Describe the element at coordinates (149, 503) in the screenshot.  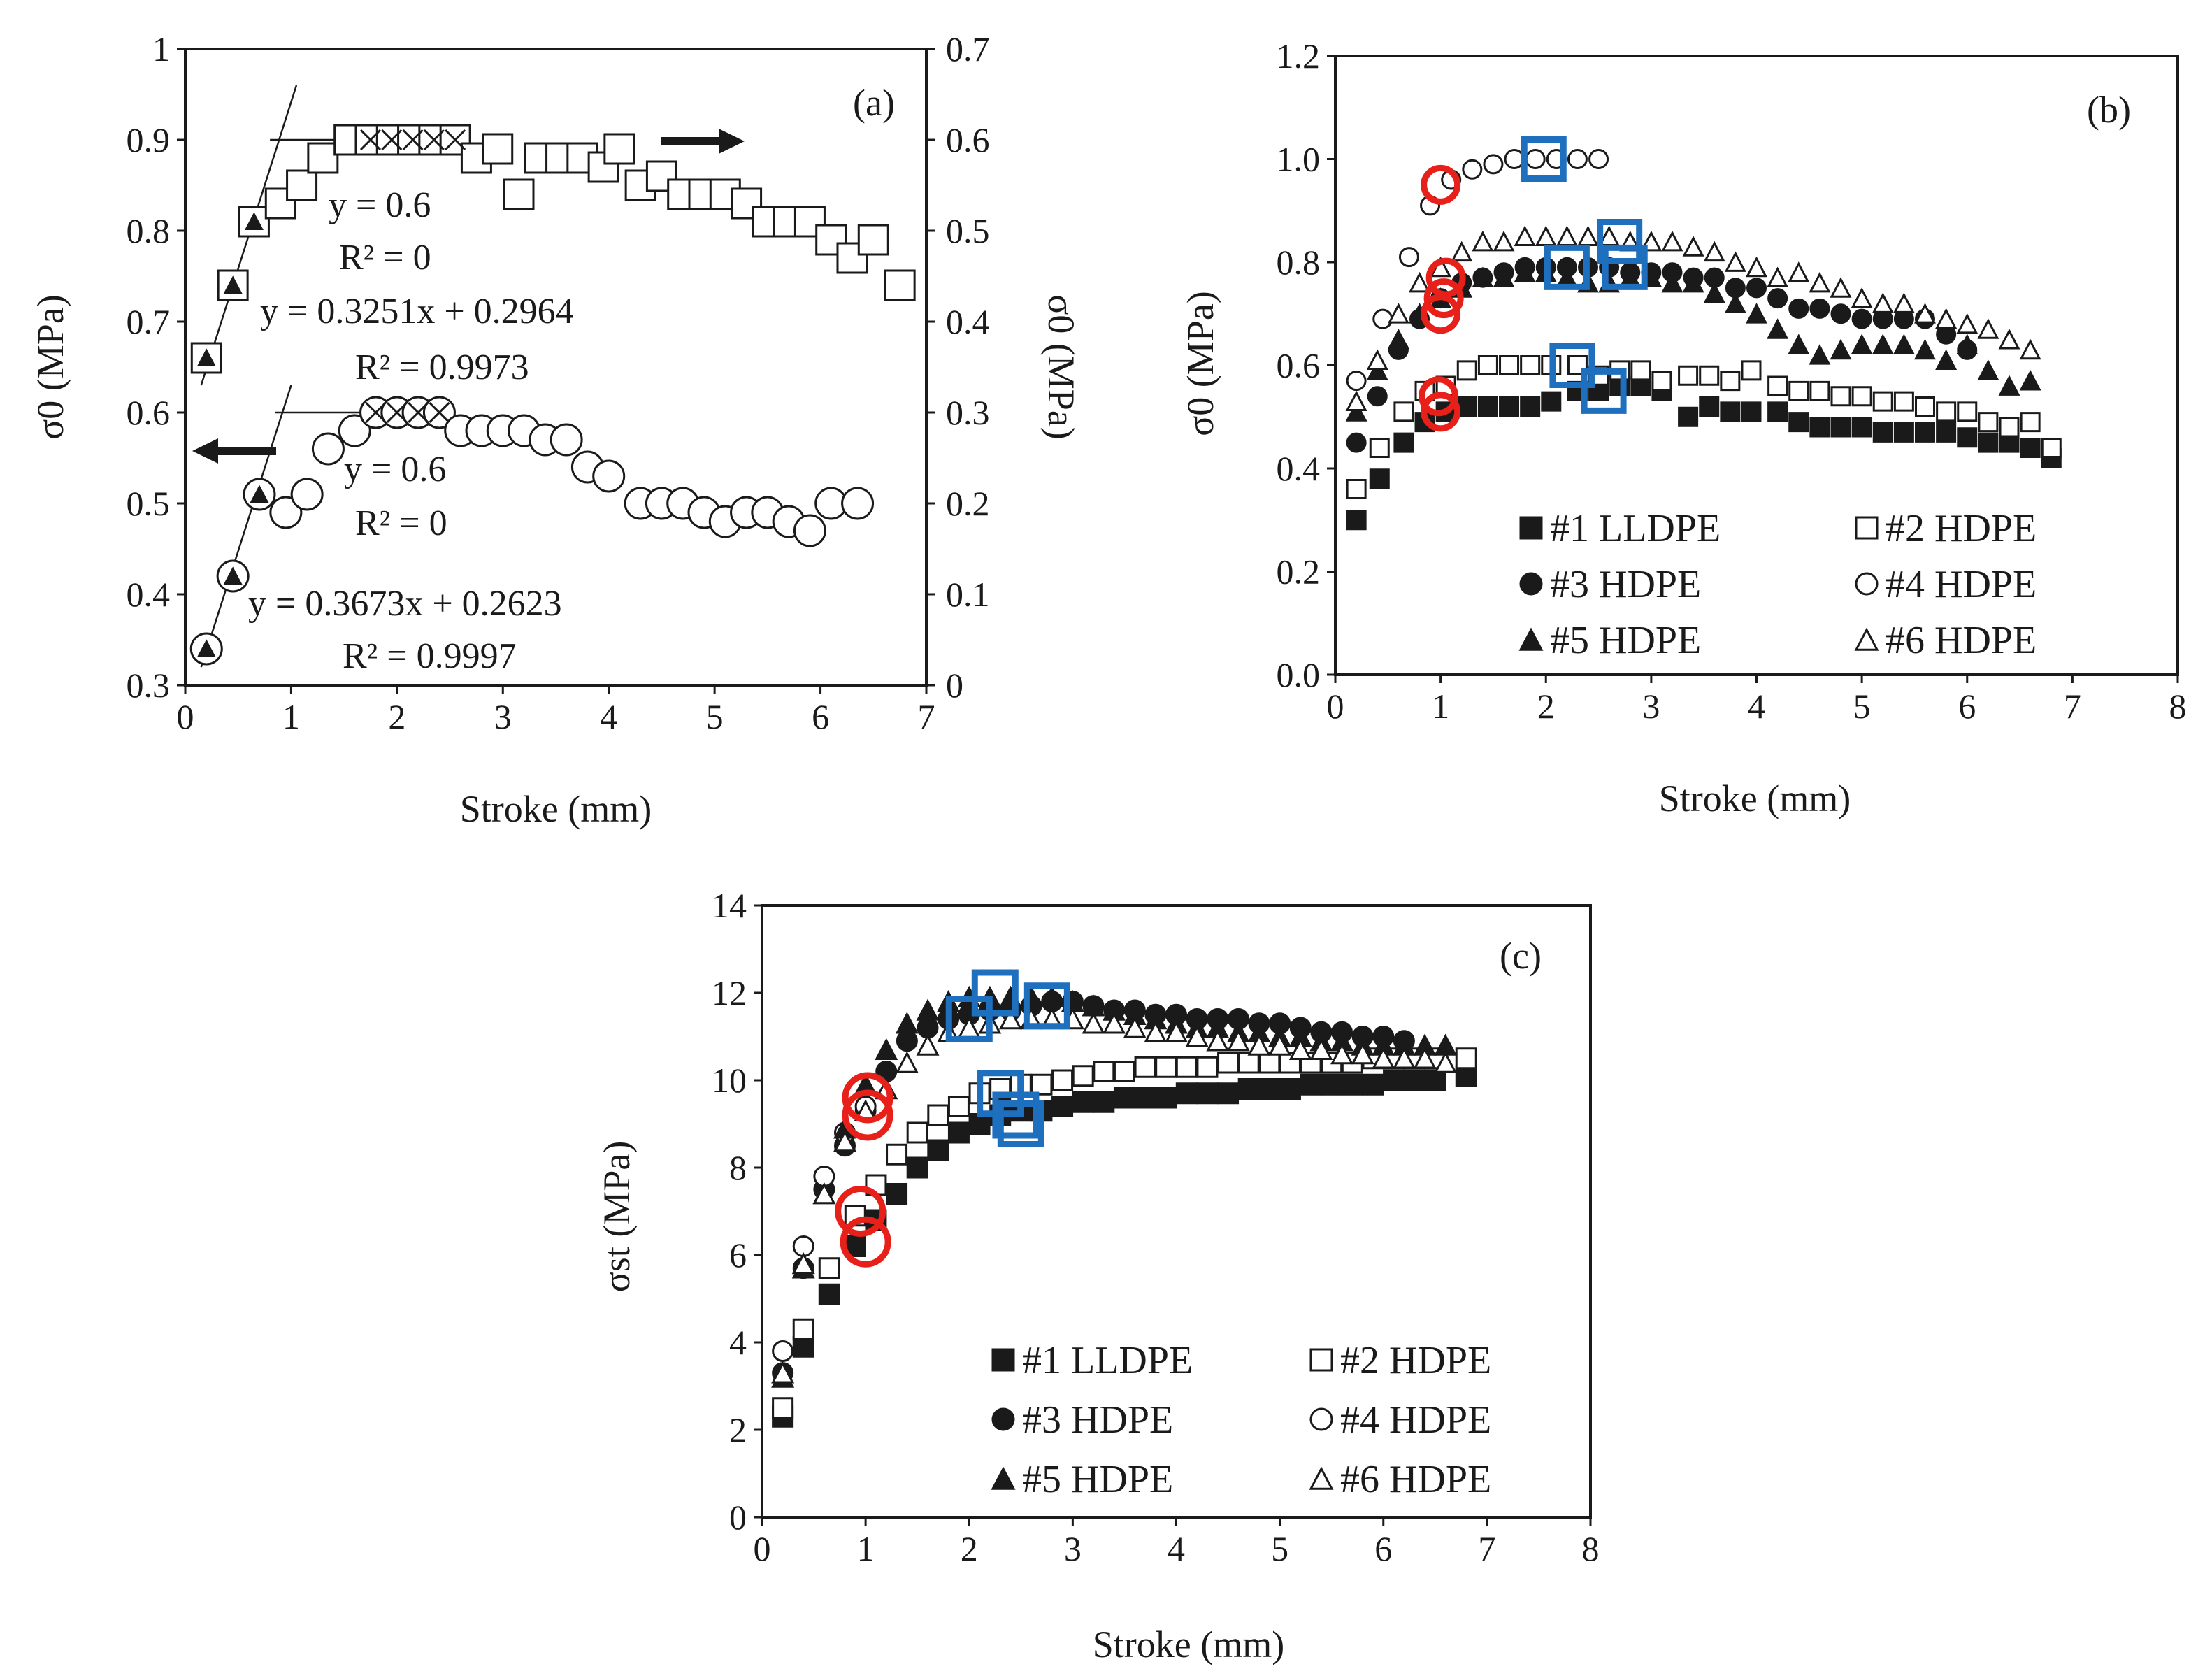
I see `panel-a-y-tick-label: 0.5` at that location.